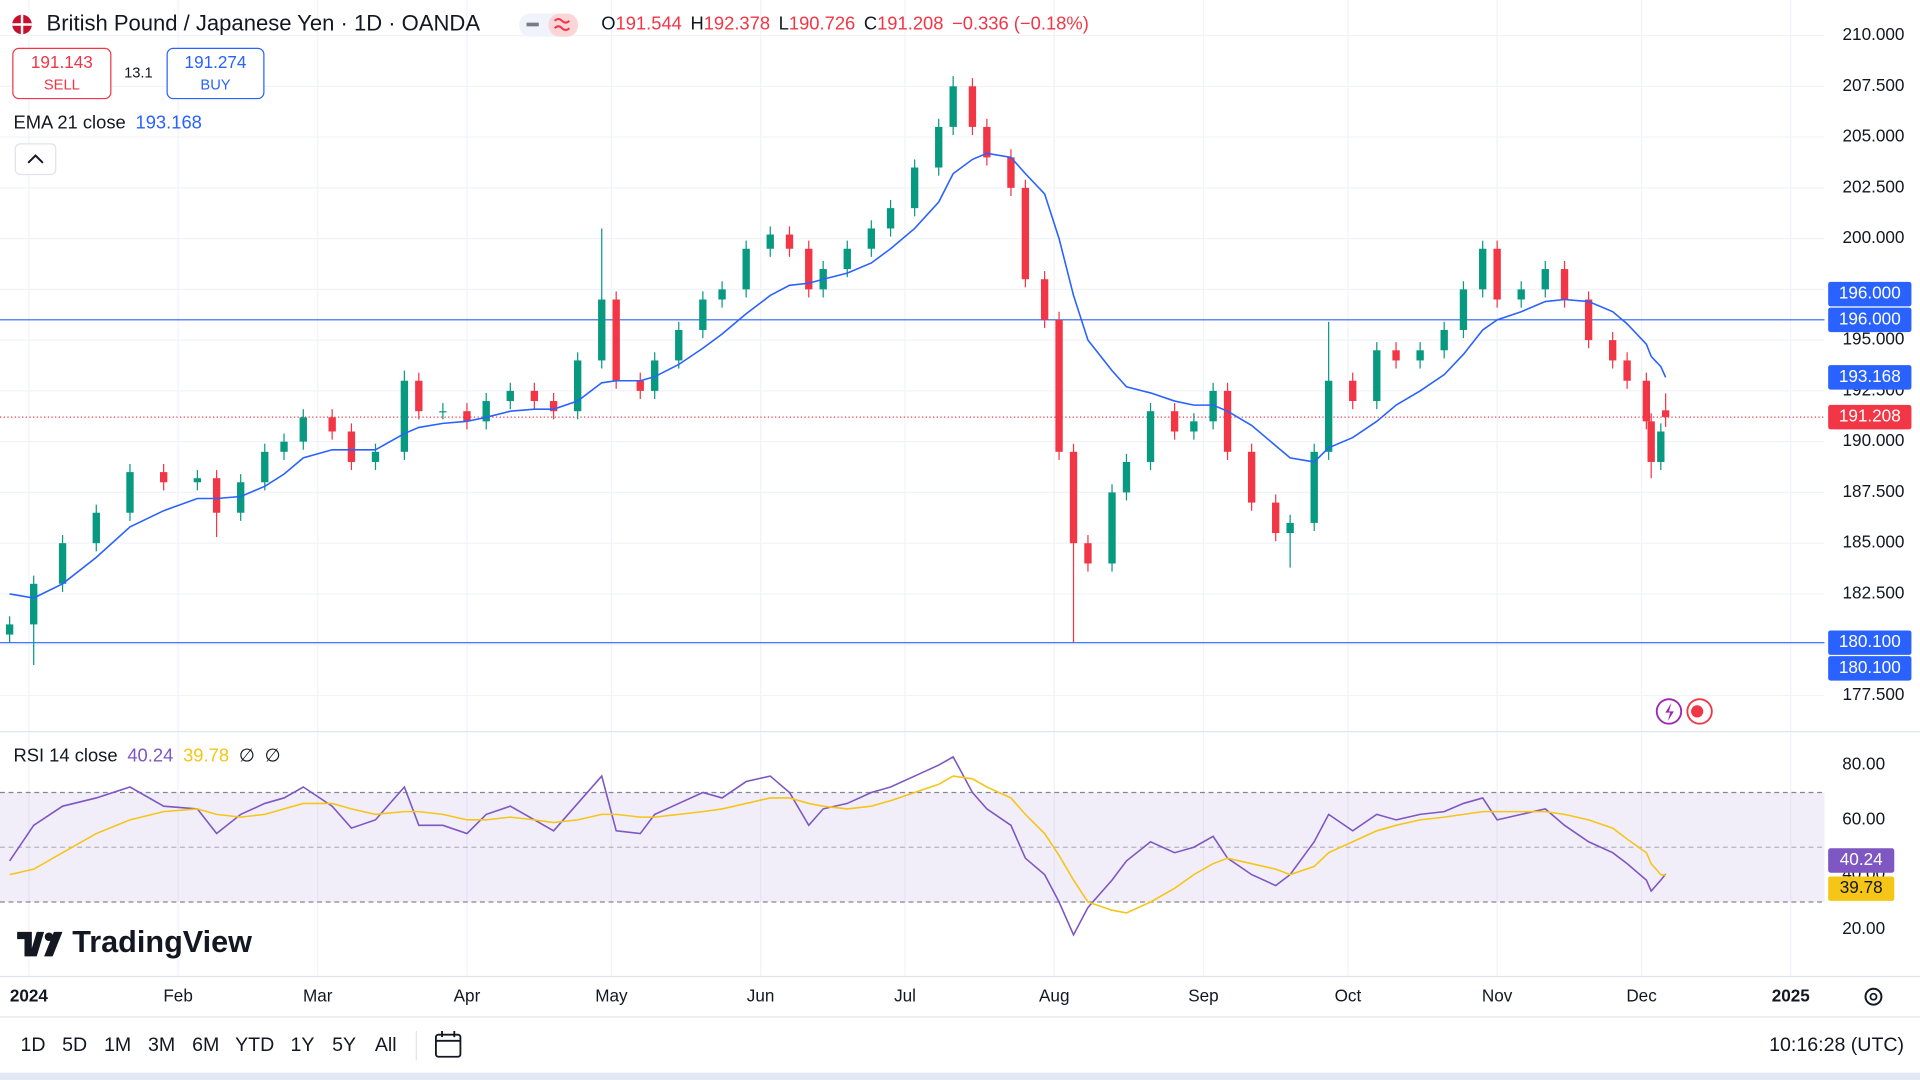 This screenshot has width=1920, height=1080. What do you see at coordinates (117, 1045) in the screenshot?
I see `range-button: 1M` at bounding box center [117, 1045].